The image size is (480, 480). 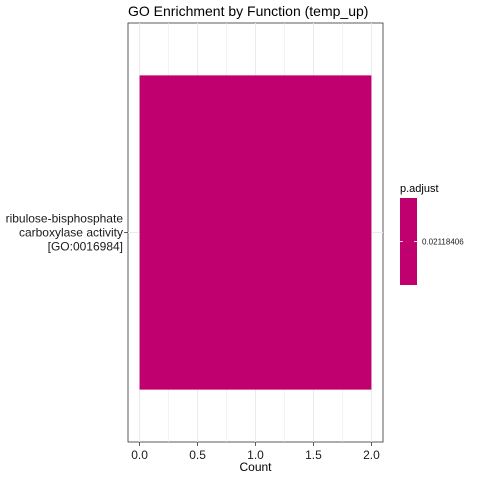 I want to click on x-tick-label: 1.5, so click(x=313, y=455).